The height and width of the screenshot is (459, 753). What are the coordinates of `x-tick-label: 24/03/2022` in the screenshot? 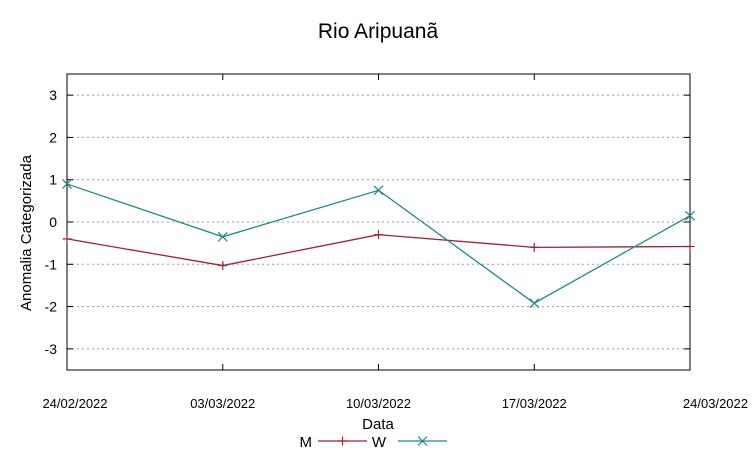 It's located at (715, 403).